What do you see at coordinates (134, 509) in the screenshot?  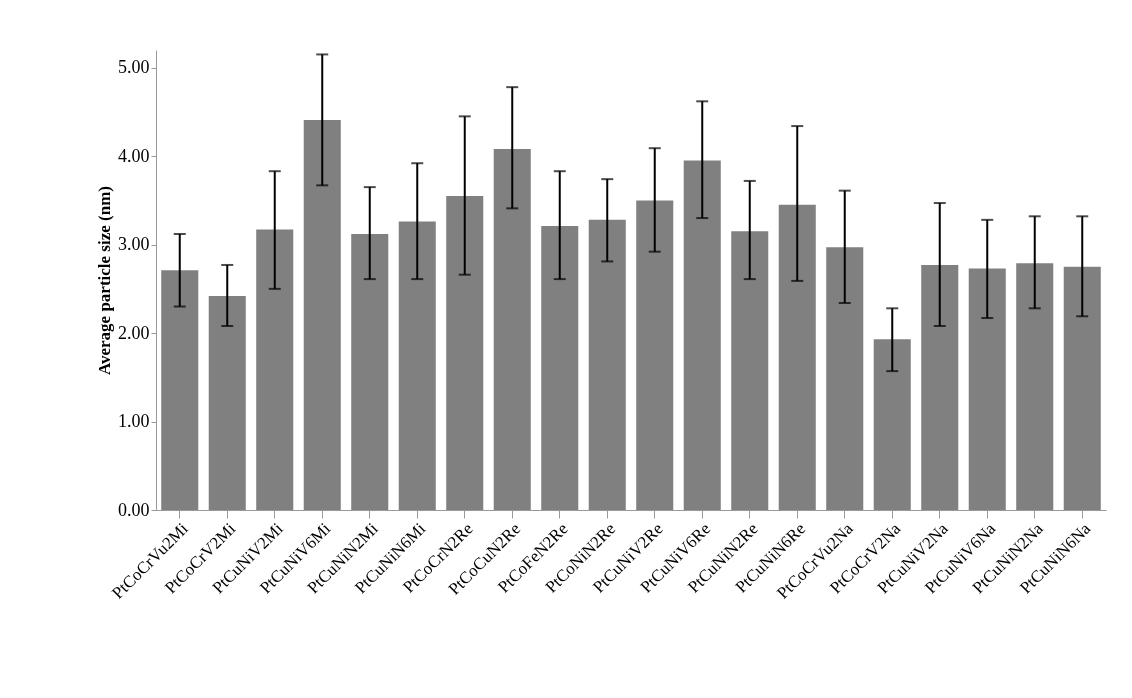 I see `y-tick-label: 0.00` at bounding box center [134, 509].